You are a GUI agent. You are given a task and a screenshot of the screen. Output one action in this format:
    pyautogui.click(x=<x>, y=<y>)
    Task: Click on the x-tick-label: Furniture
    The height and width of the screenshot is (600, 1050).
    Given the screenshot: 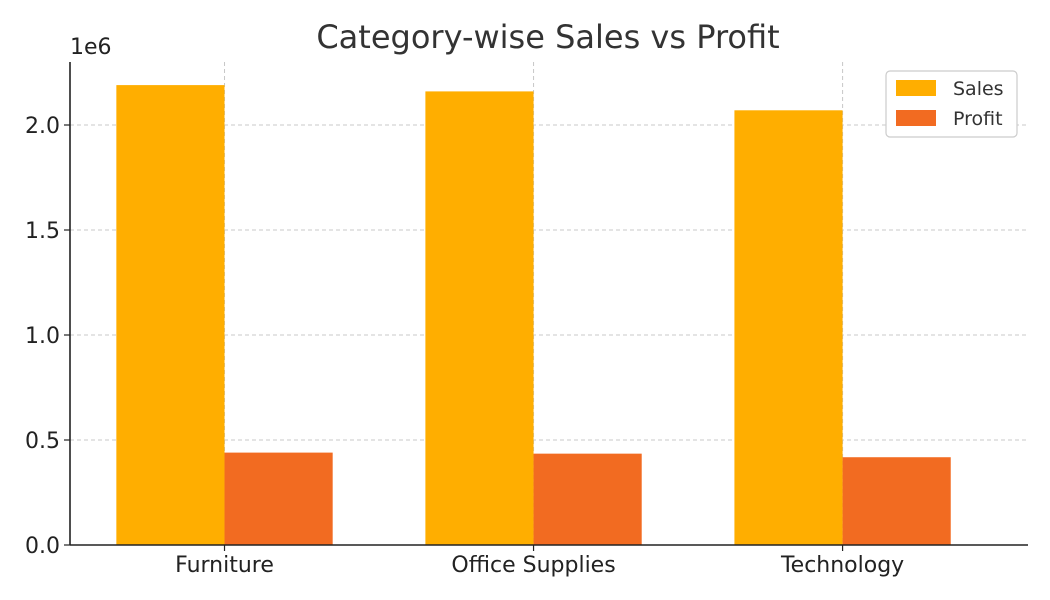 What is the action you would take?
    pyautogui.click(x=224, y=565)
    